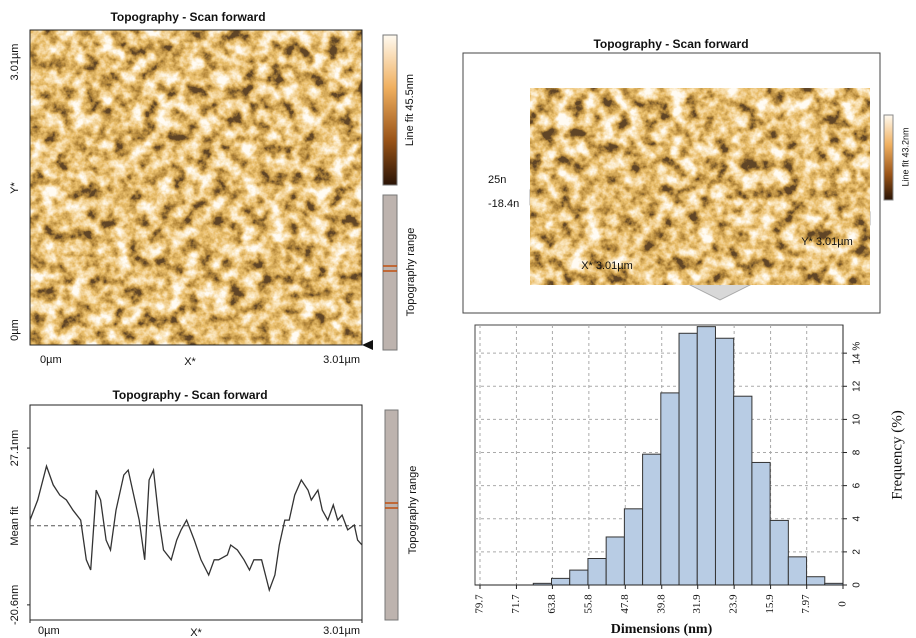  Describe the element at coordinates (341, 631) in the screenshot. I see `x-tick-label: 3.01µm` at that location.